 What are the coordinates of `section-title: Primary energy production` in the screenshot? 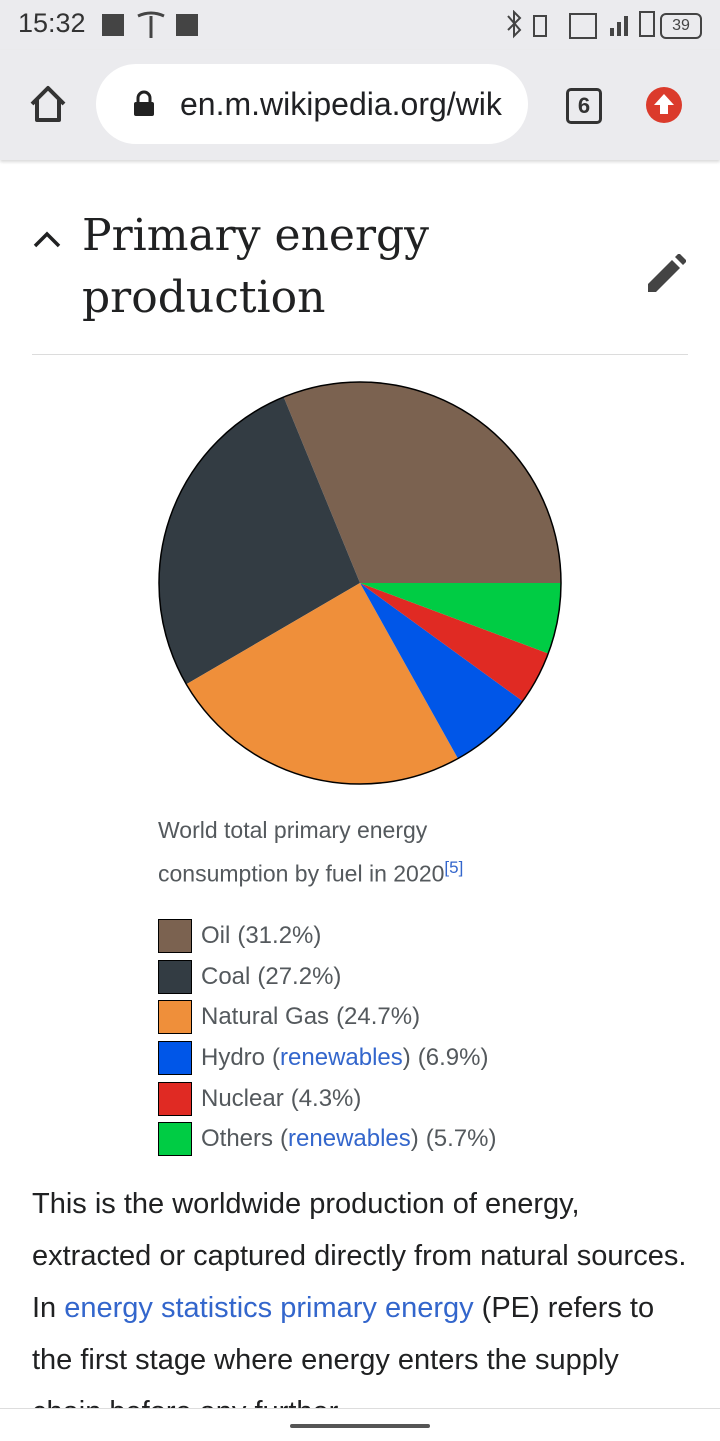 It's located at (256, 266).